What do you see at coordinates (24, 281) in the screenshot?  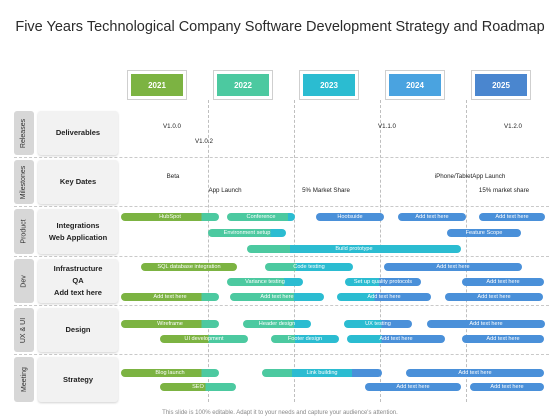 I see `side-label-dev: Dev` at bounding box center [24, 281].